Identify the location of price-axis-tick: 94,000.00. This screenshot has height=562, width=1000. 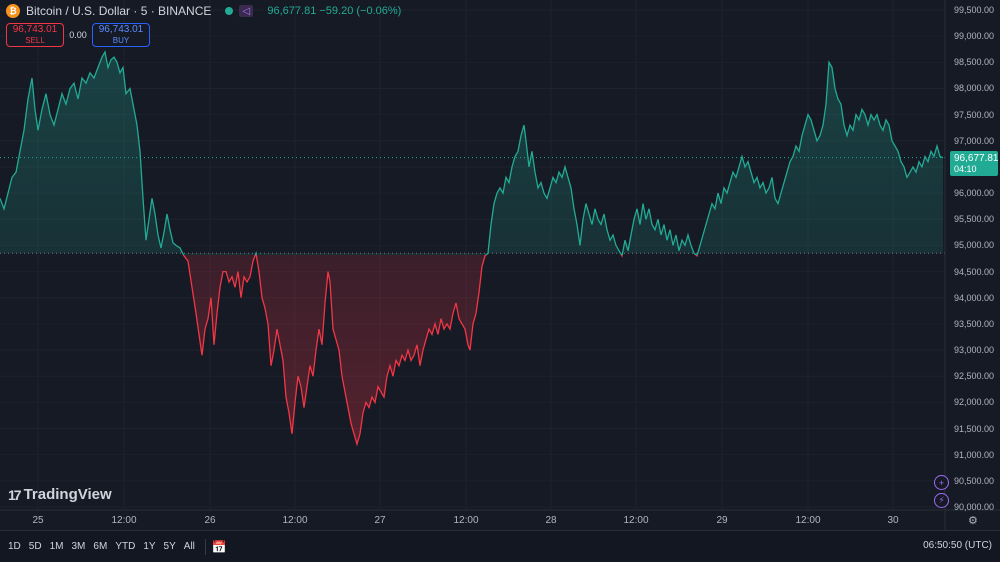
(973, 297).